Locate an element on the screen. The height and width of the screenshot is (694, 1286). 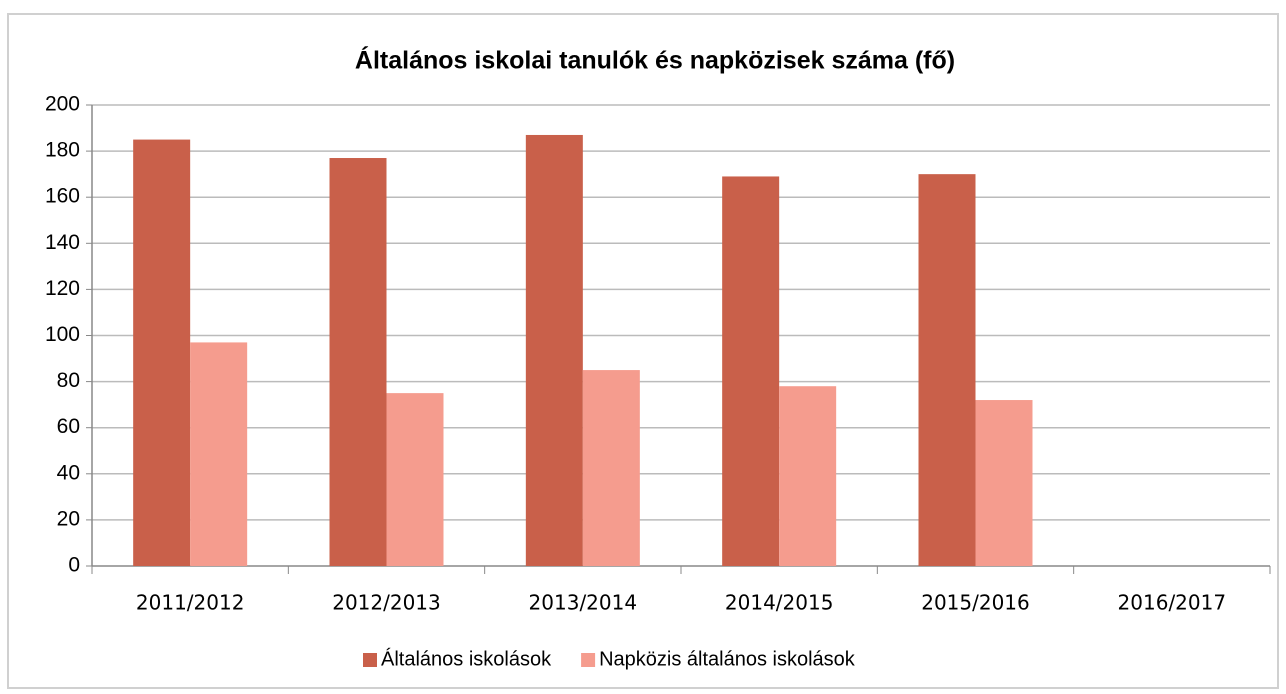
y-tick-label: 40 is located at coordinates (68, 472).